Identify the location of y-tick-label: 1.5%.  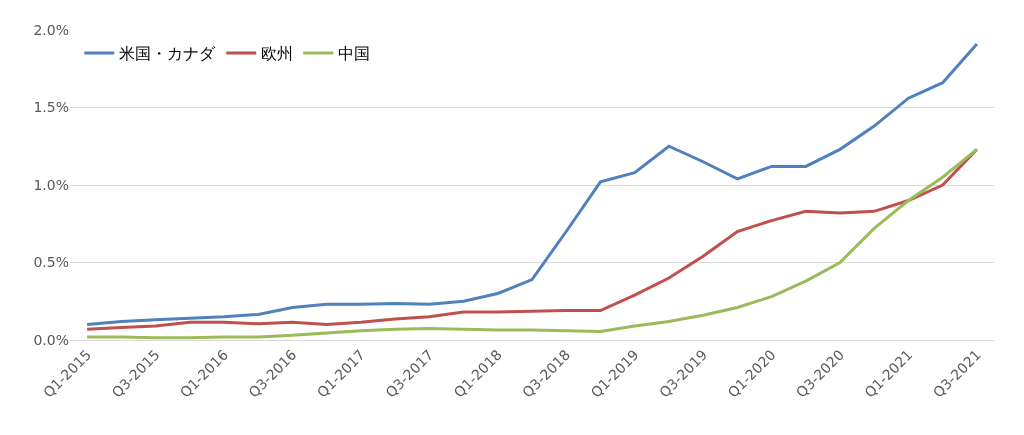
(51, 107).